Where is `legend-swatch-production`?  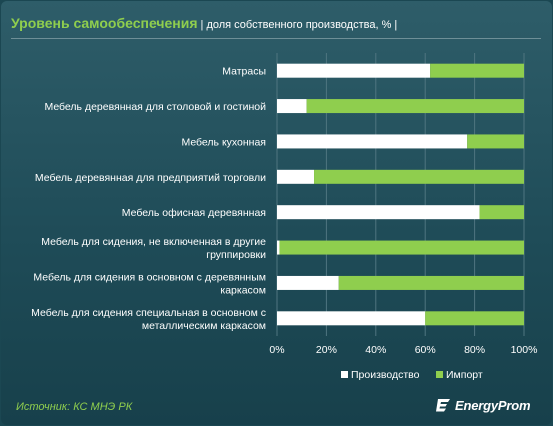
legend-swatch-production is located at coordinates (344, 374).